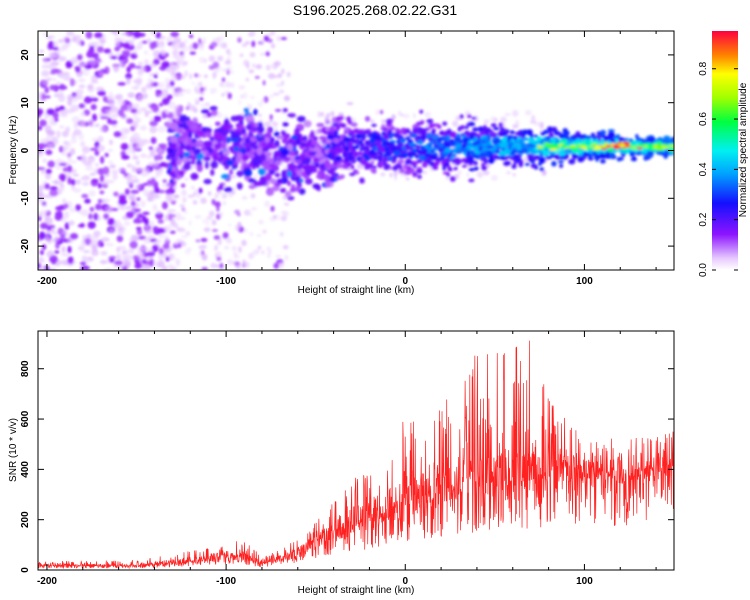  Describe the element at coordinates (25, 418) in the screenshot. I see `snr-ytick-label: 600` at that location.